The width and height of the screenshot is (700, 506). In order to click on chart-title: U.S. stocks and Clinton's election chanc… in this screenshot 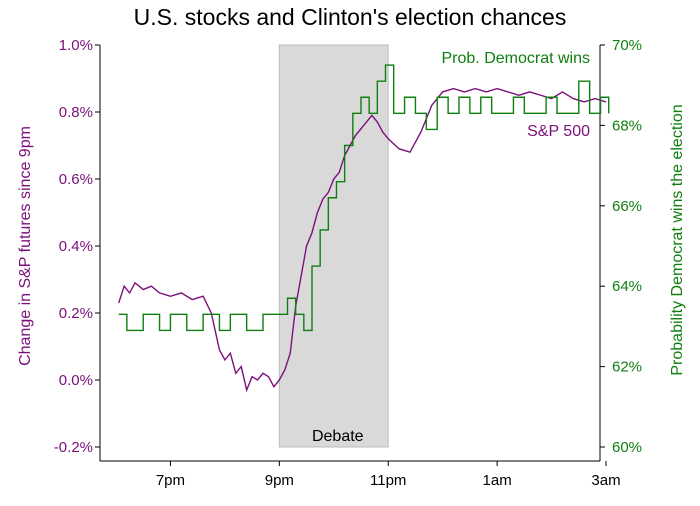, I will do `click(350, 17)`.